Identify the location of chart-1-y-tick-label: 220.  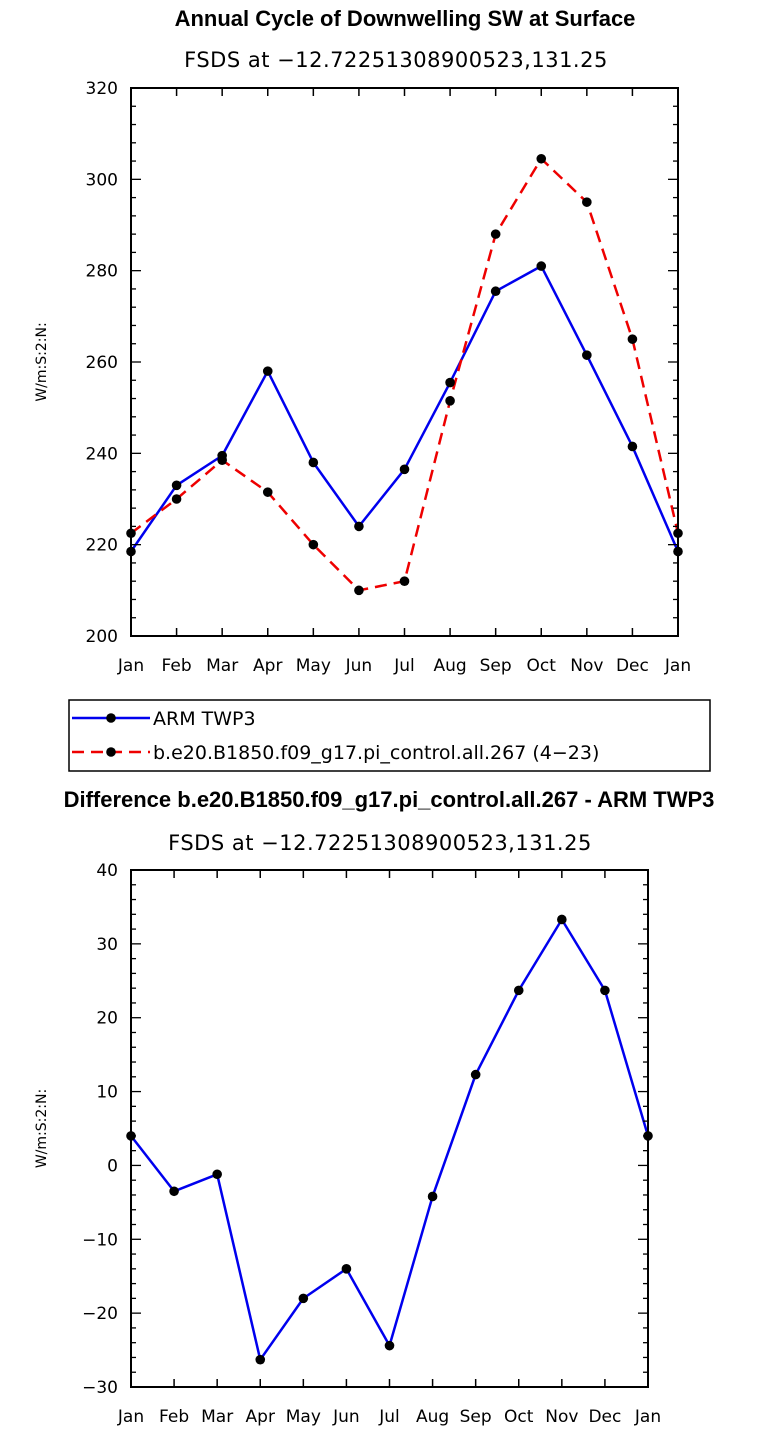
(102, 546).